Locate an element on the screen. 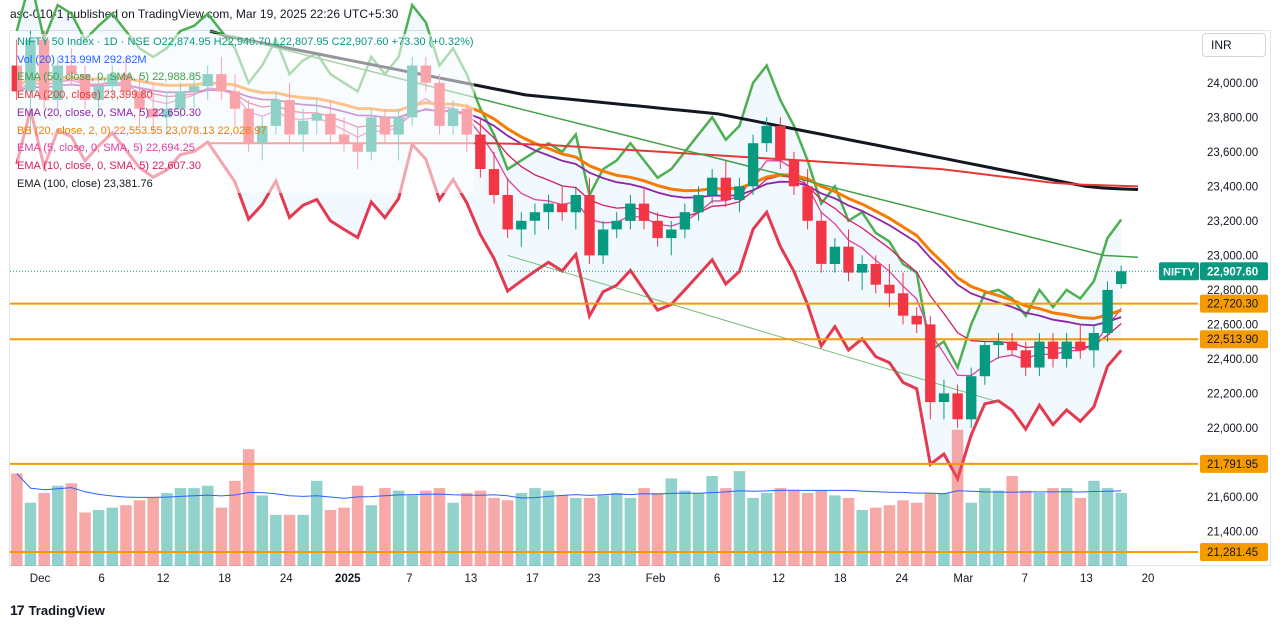 The height and width of the screenshot is (627, 1281). y-tick-label: 22,200.00 is located at coordinates (1232, 394).